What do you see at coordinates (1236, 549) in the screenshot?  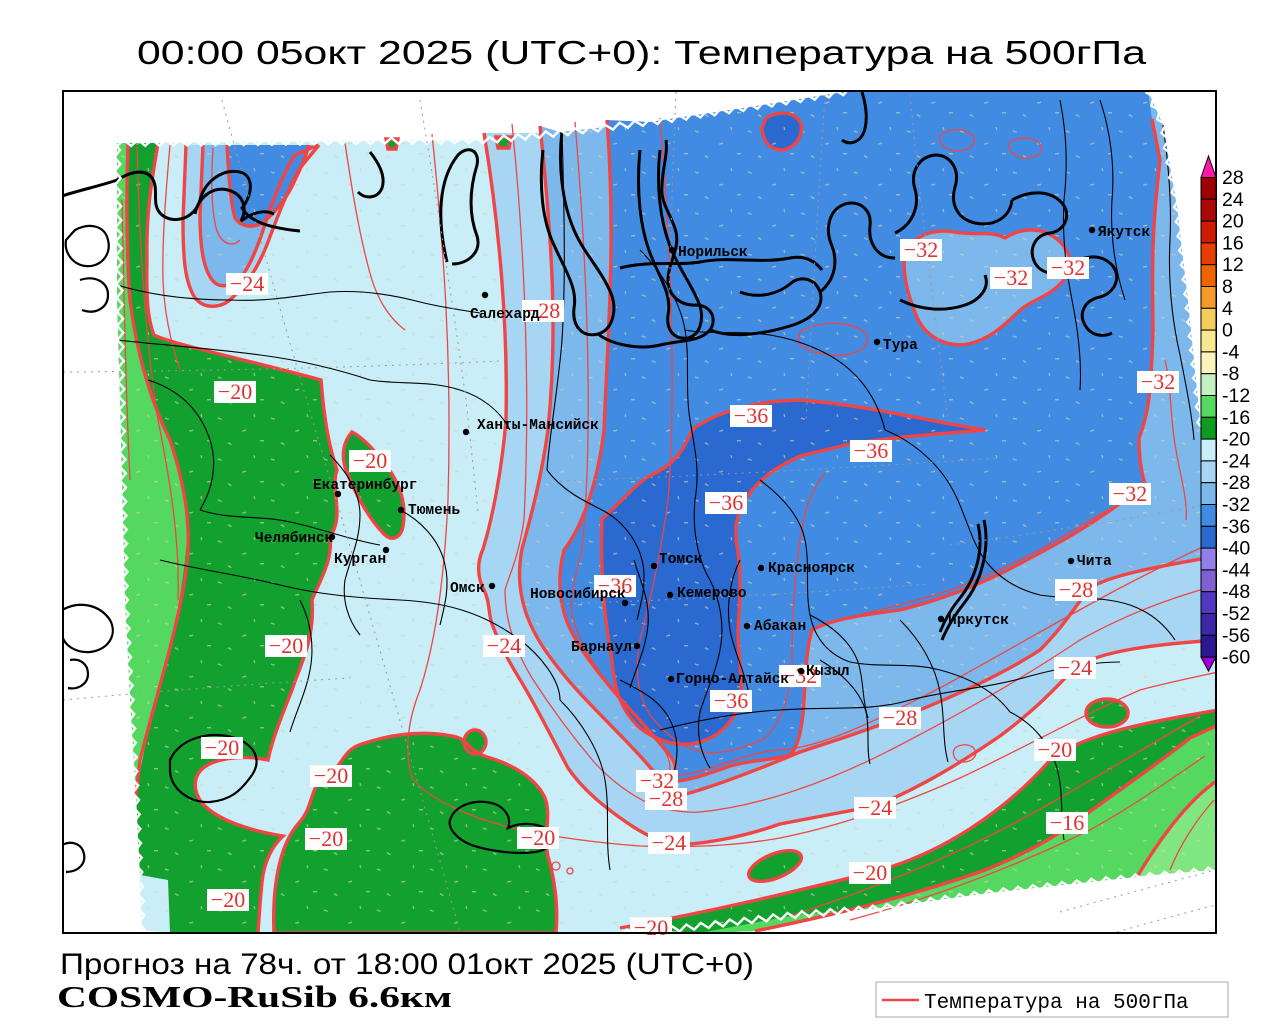 I see `svg-text: -40` at bounding box center [1236, 549].